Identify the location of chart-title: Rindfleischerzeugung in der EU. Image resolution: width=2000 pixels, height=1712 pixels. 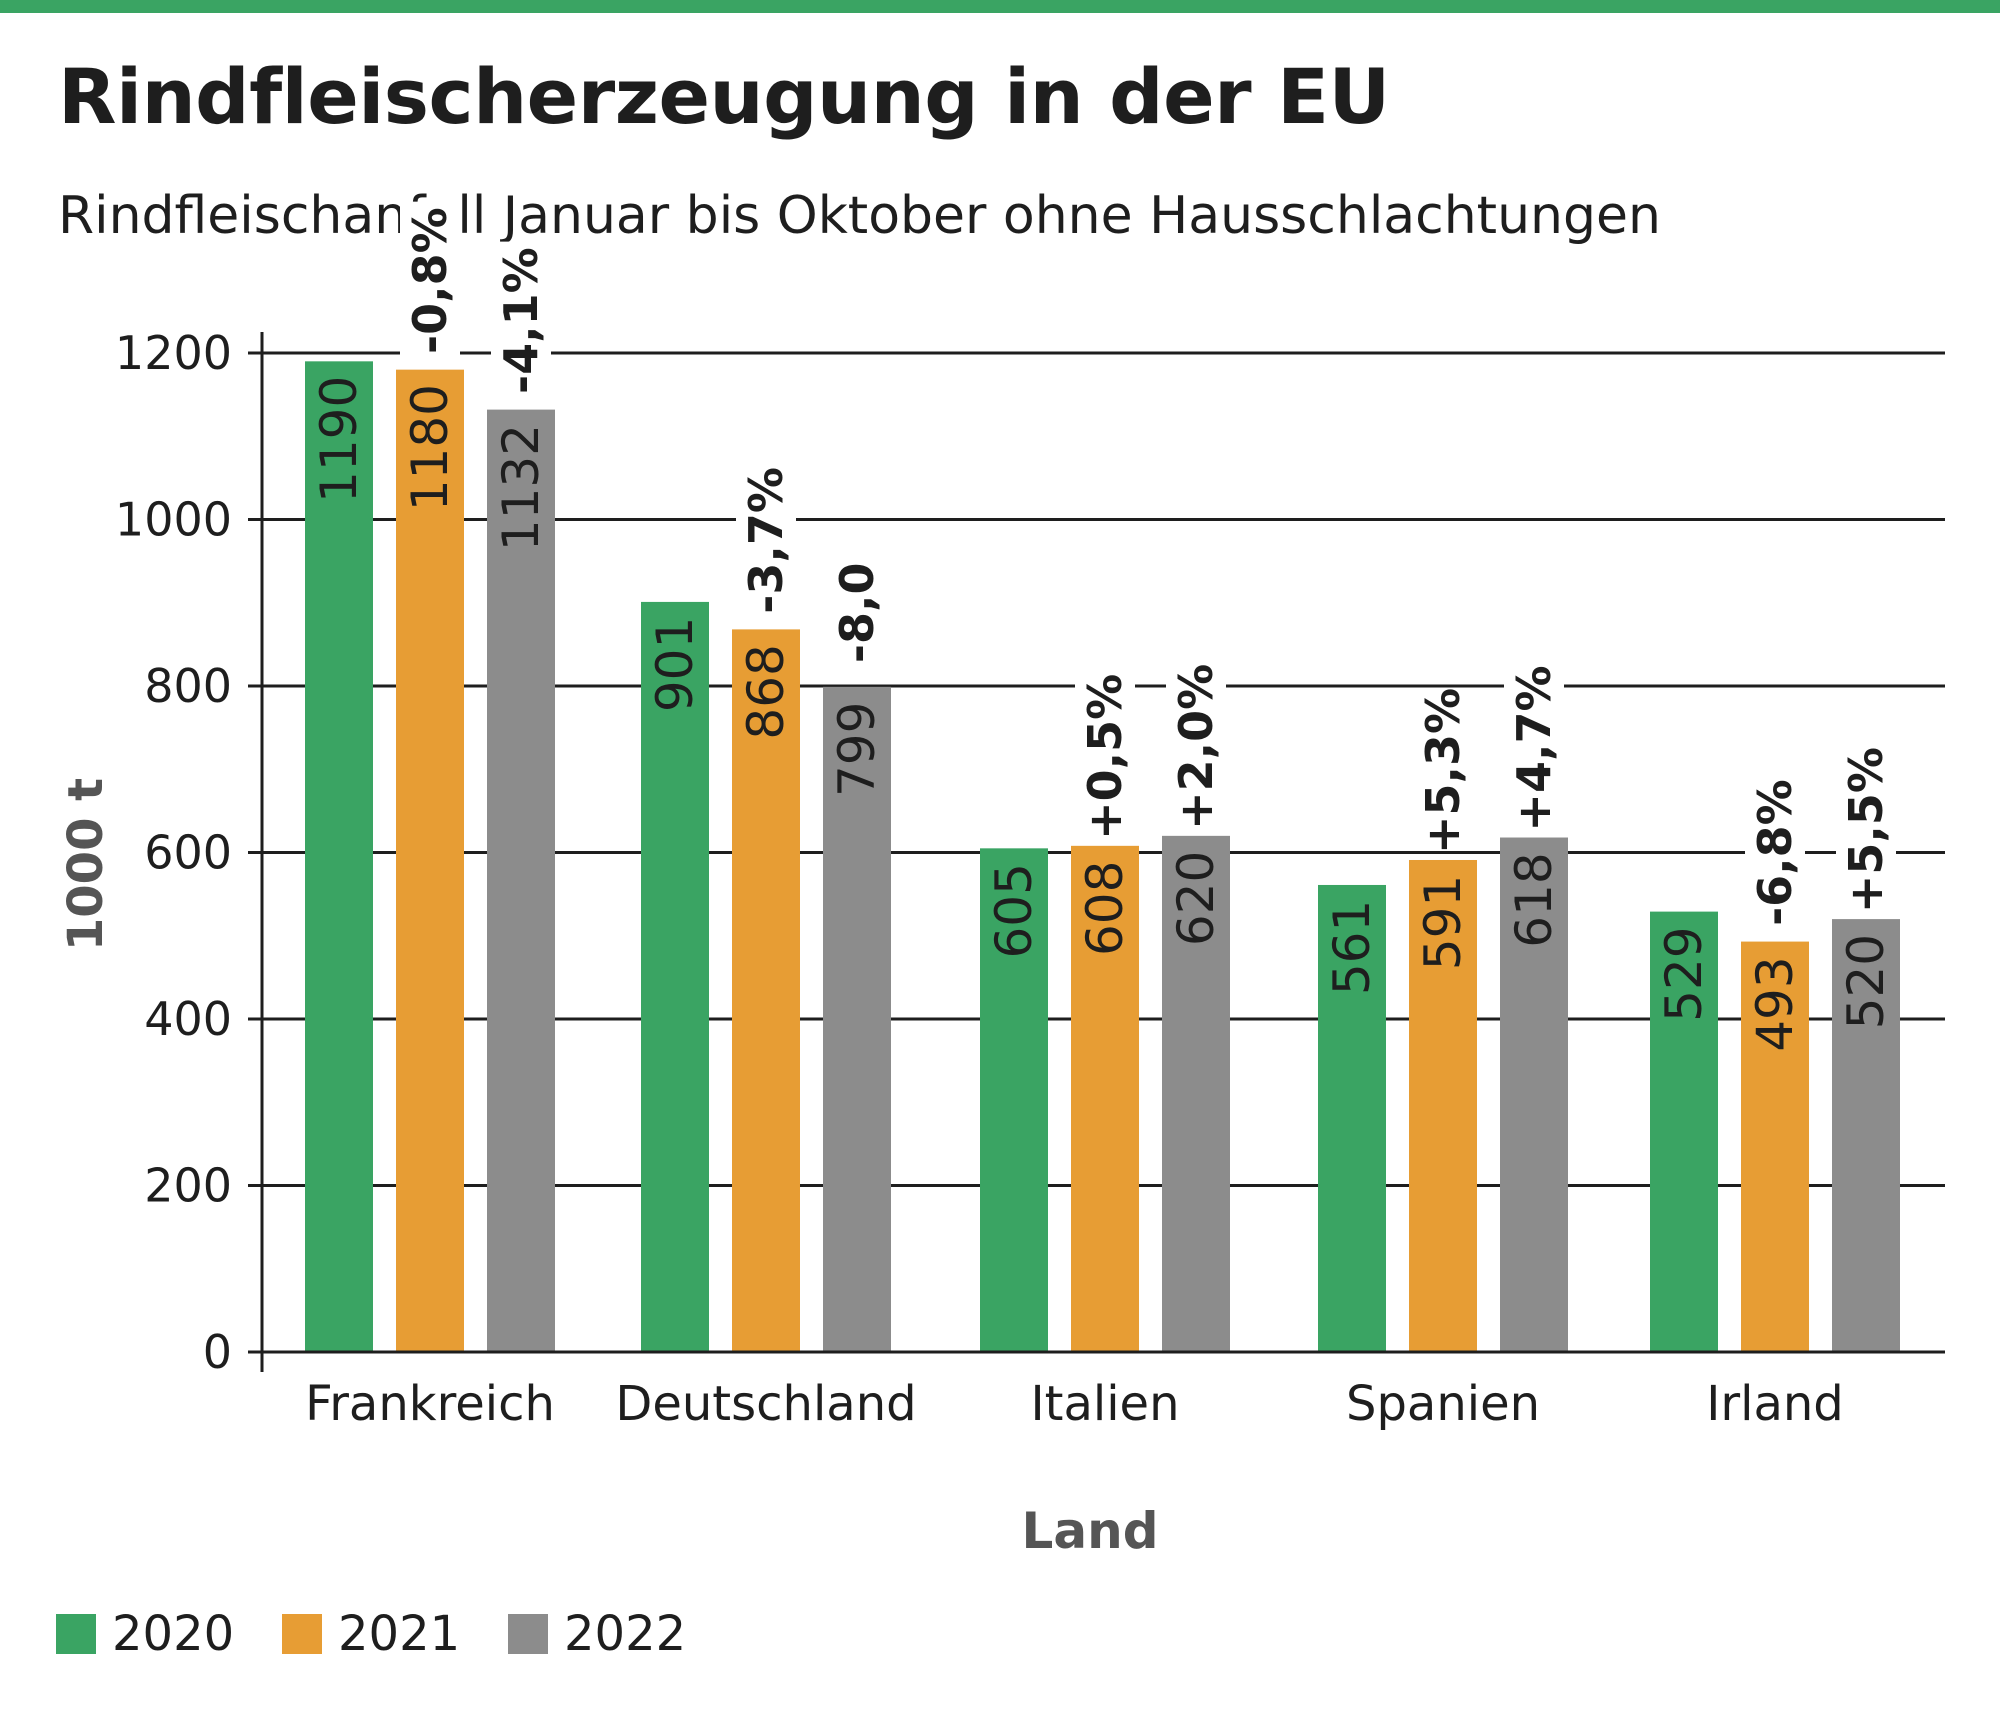
(724, 96).